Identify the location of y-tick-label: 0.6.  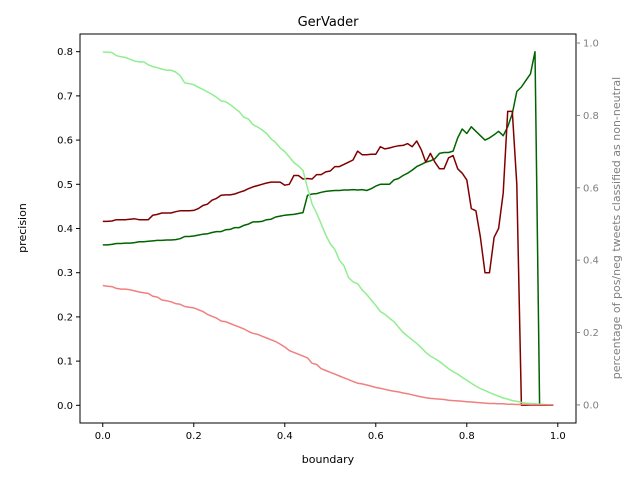
(65, 141).